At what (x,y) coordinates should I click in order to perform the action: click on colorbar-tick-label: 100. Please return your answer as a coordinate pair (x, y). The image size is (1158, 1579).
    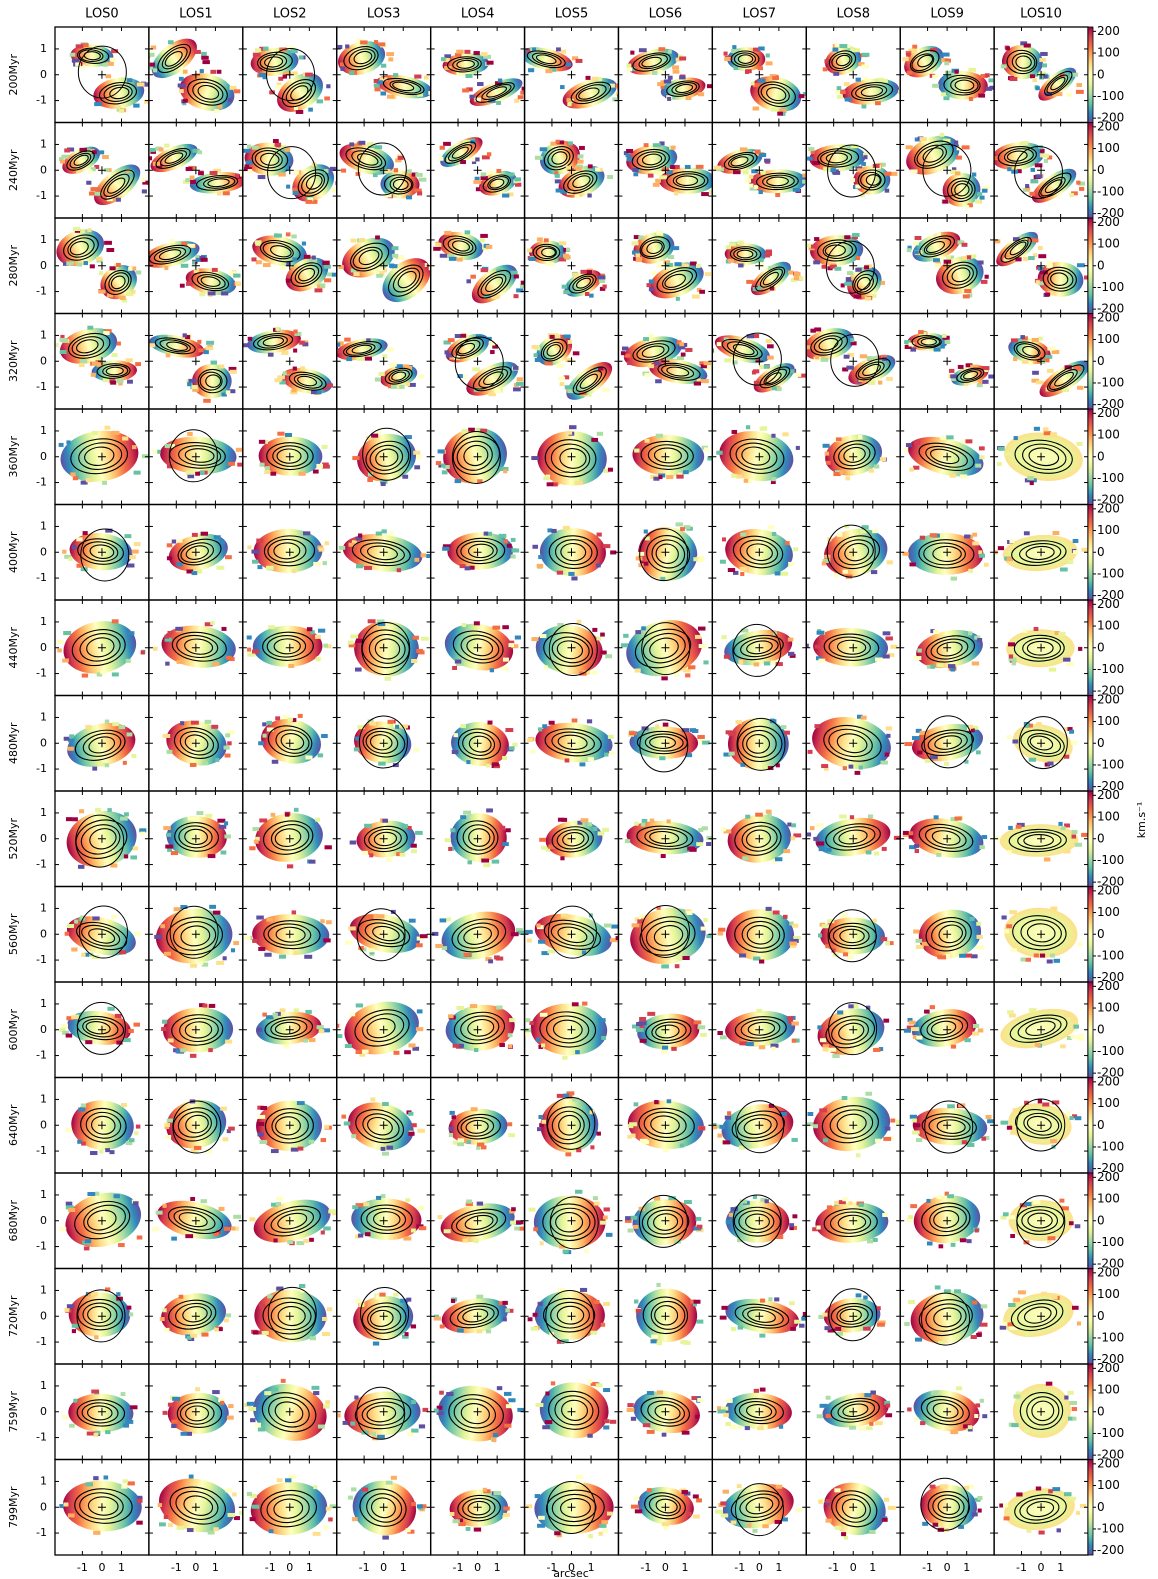
    Looking at the image, I should click on (1108, 721).